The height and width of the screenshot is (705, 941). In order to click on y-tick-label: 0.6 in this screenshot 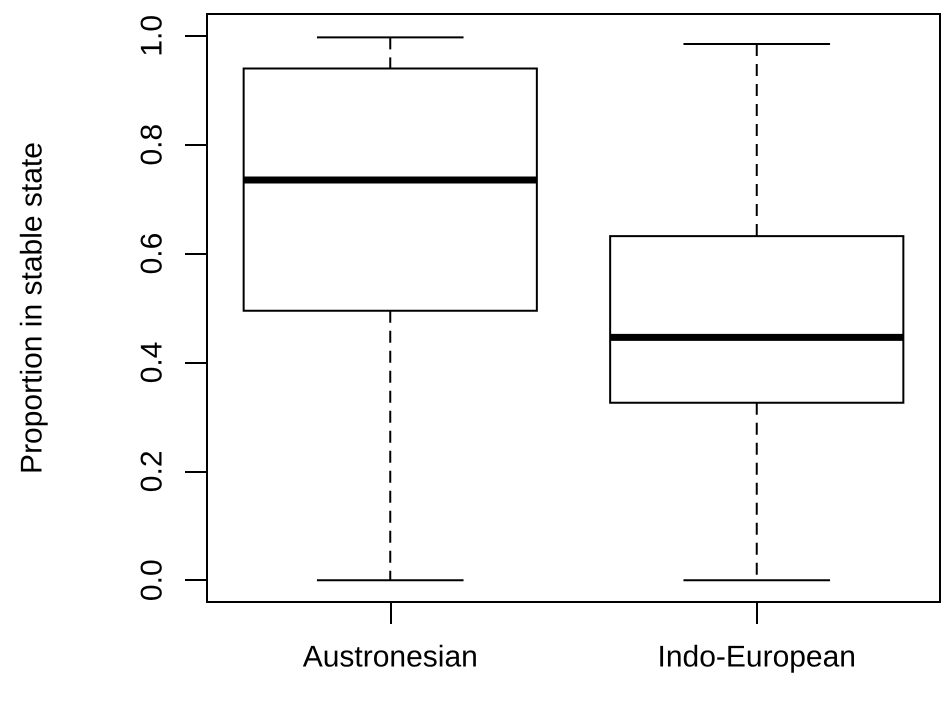, I will do `click(152, 253)`.